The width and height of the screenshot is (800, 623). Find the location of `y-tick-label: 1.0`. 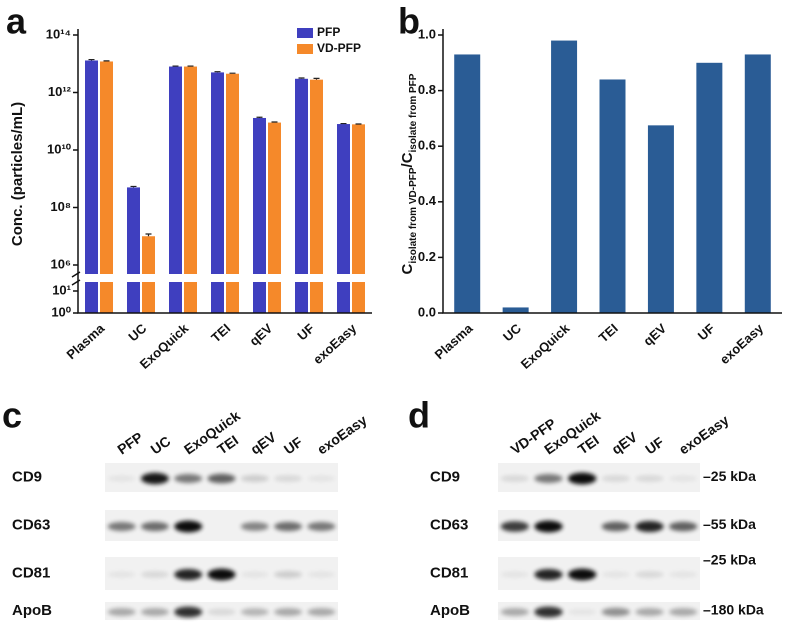

y-tick-label: 1.0 is located at coordinates (427, 33).